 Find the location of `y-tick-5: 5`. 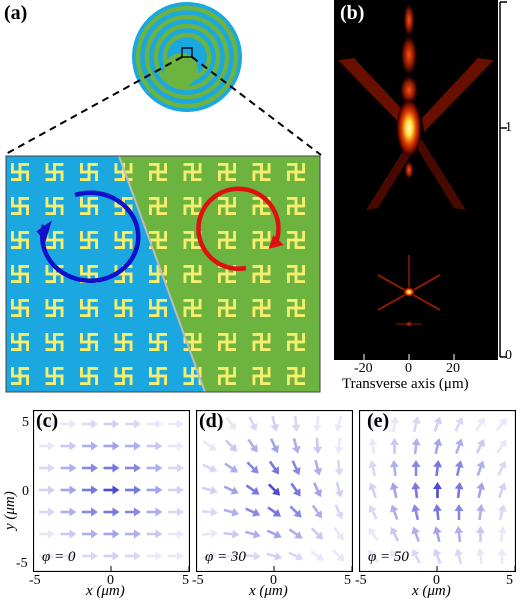

y-tick-5: 5 is located at coordinates (25, 422).